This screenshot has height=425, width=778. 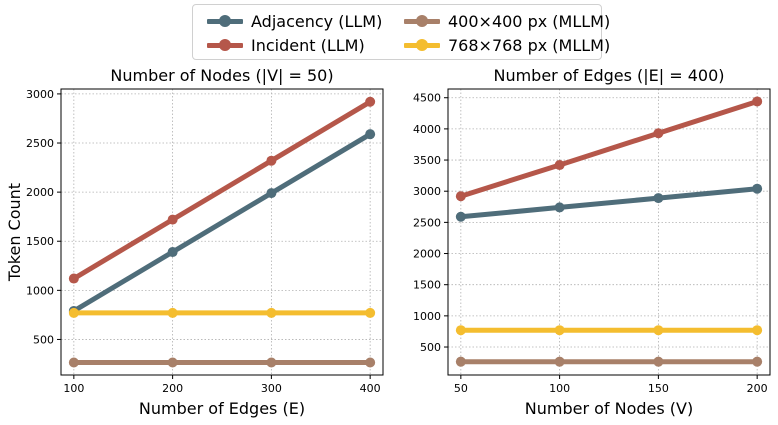 I want to click on legend-item-adjacency: Adjacency (LLM), so click(x=294, y=21).